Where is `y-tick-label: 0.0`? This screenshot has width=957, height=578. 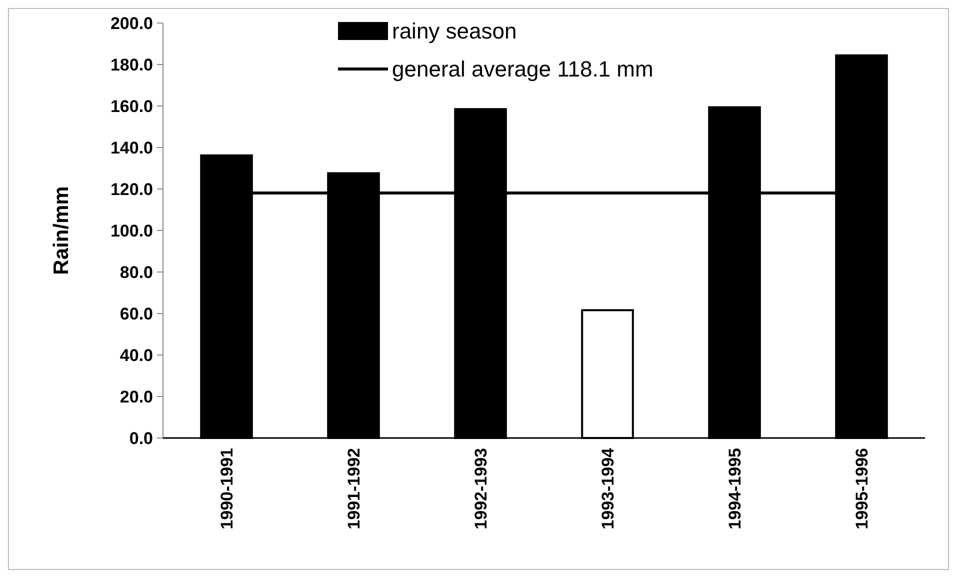
y-tick-label: 0.0 is located at coordinates (141, 438).